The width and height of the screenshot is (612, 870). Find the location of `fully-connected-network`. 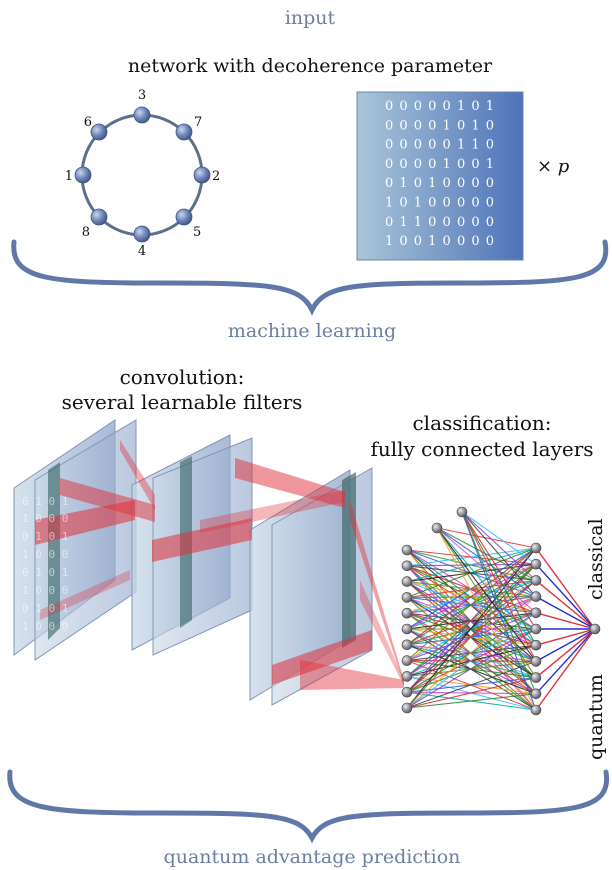

fully-connected-network is located at coordinates (501, 611).